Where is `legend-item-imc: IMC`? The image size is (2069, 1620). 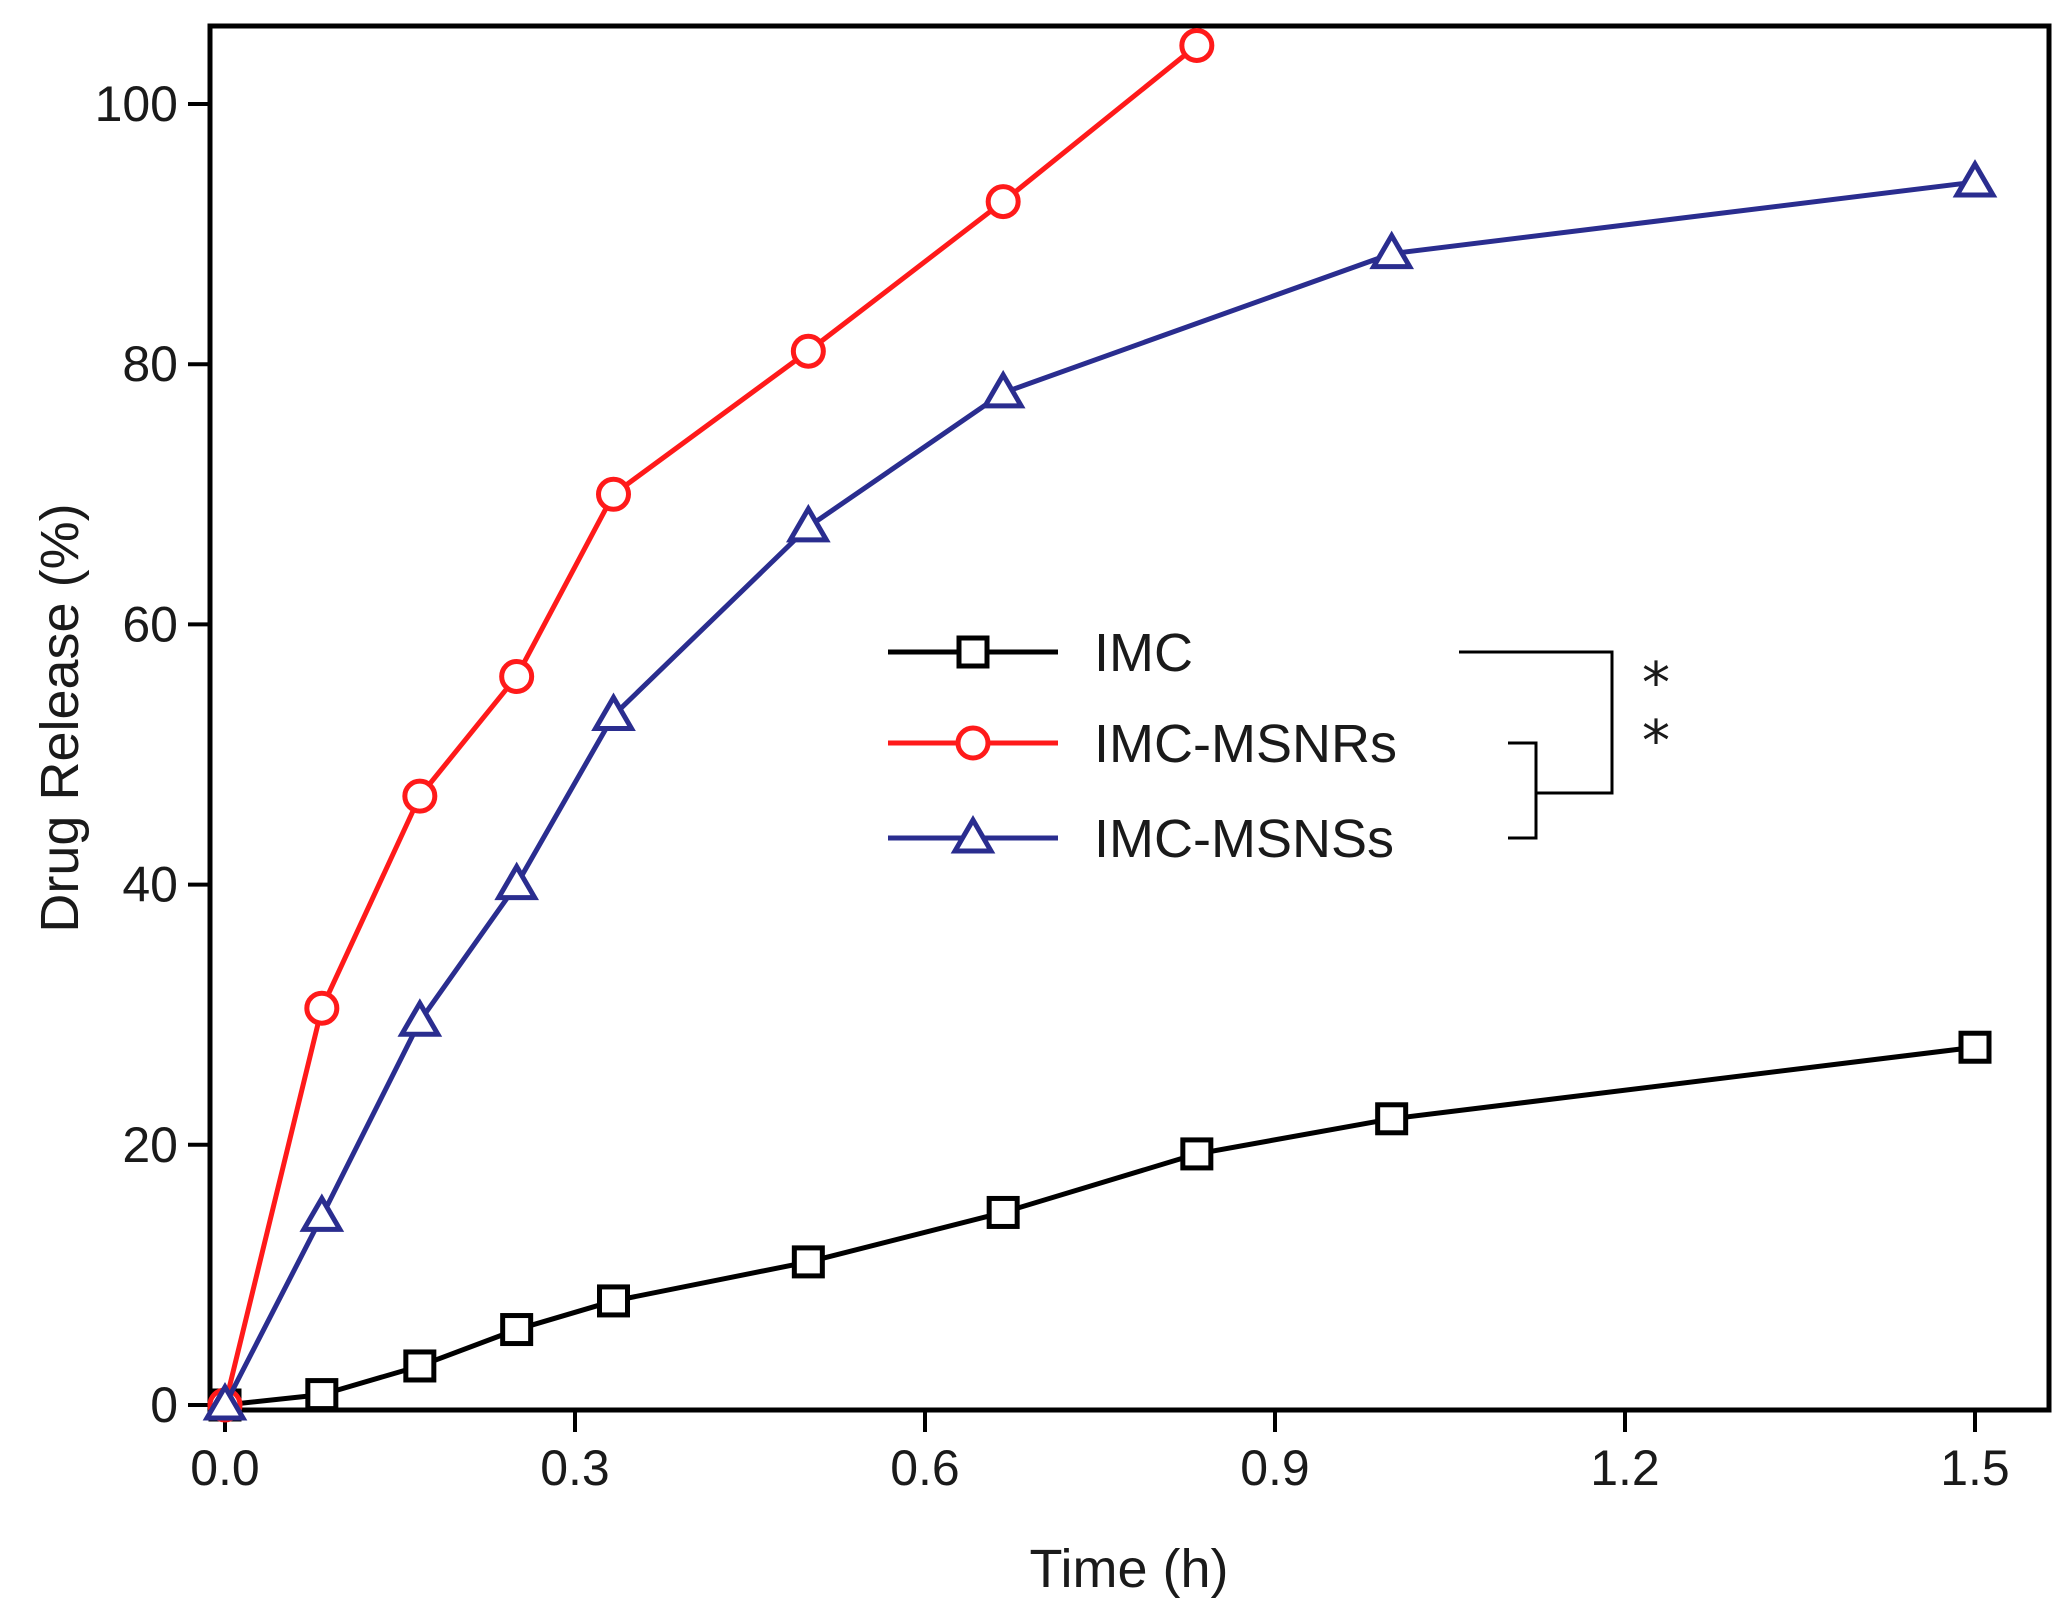 legend-item-imc: IMC is located at coordinates (1040, 653).